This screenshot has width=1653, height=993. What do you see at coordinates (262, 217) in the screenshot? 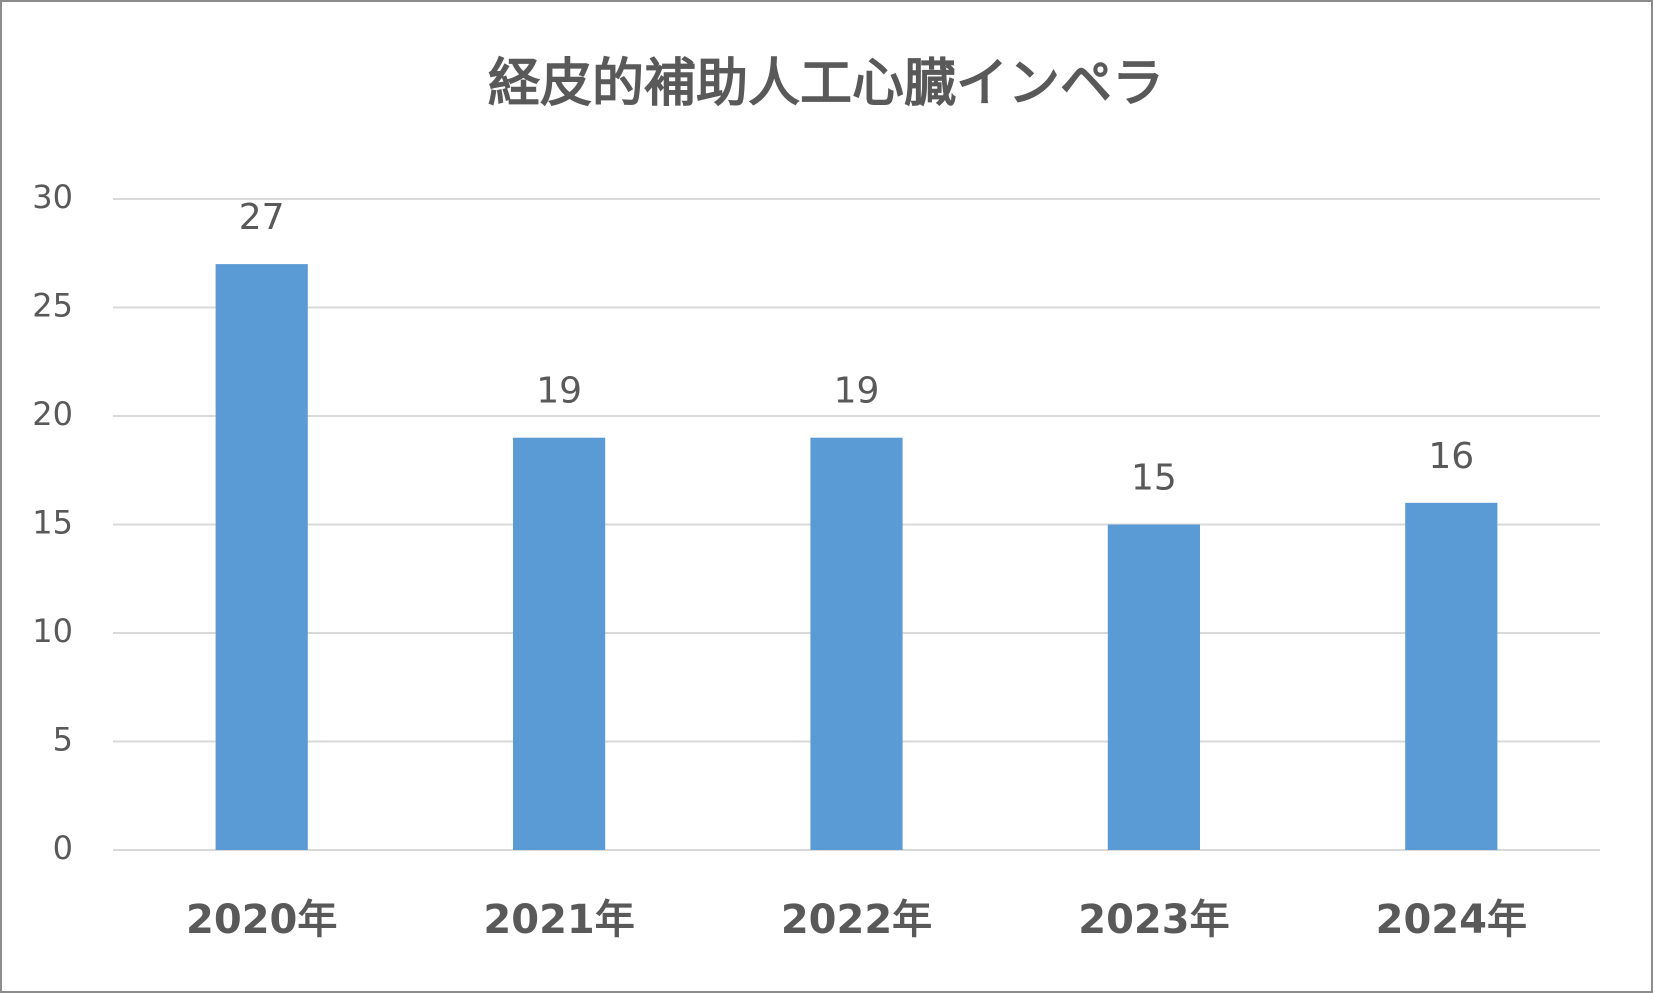
I see `data-label: 27` at bounding box center [262, 217].